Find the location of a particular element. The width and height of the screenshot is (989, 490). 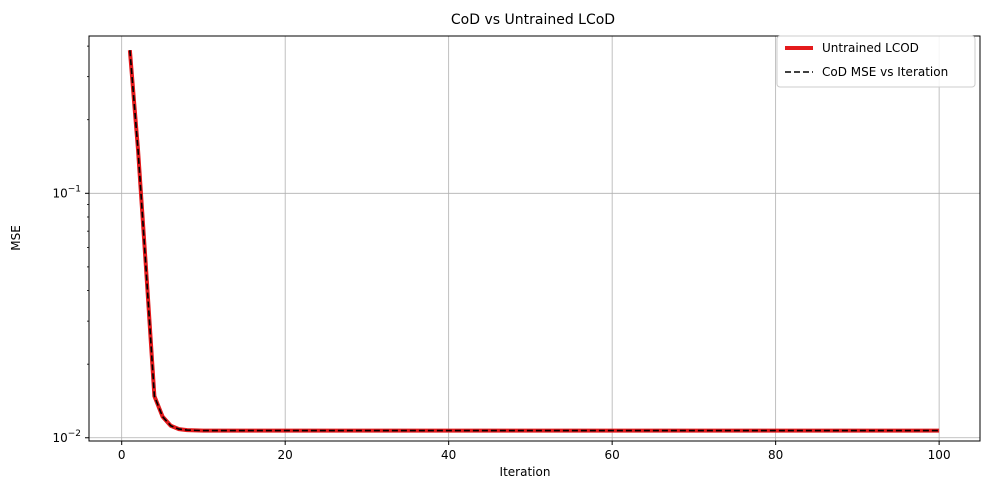

x-tick-label: 40 is located at coordinates (448, 455).